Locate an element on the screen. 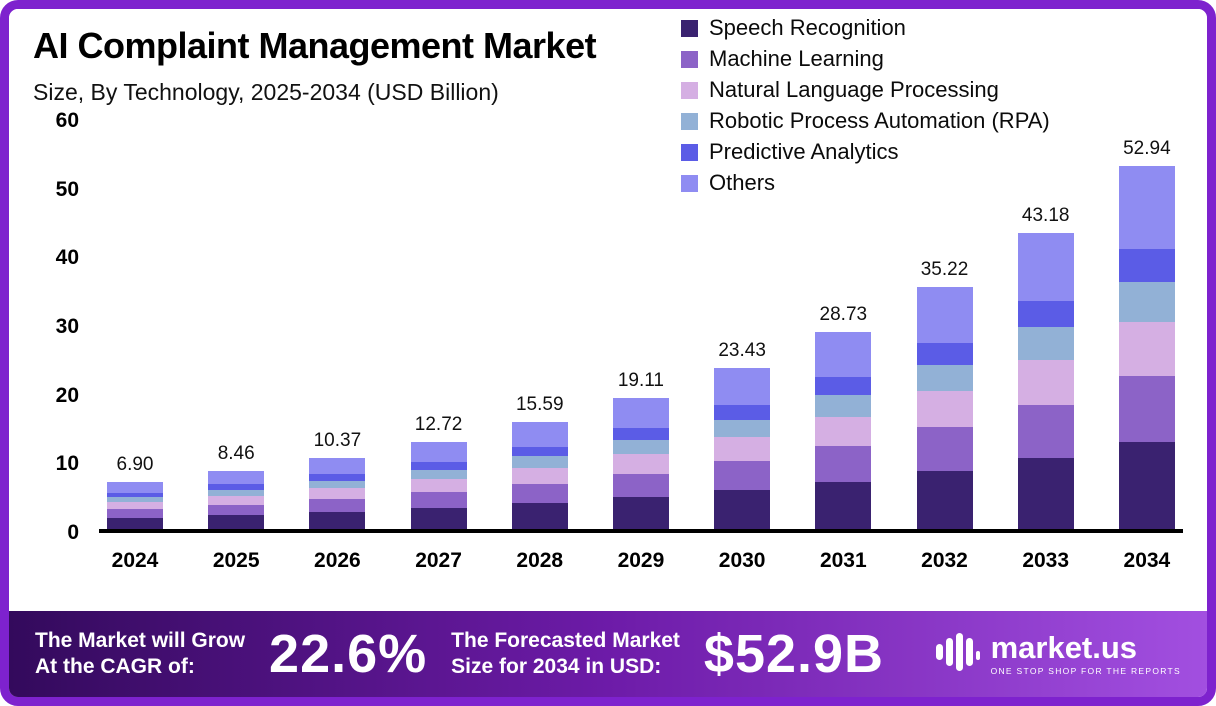 The width and height of the screenshot is (1216, 706). bar-group: 23.43 2030 is located at coordinates (742, 456).